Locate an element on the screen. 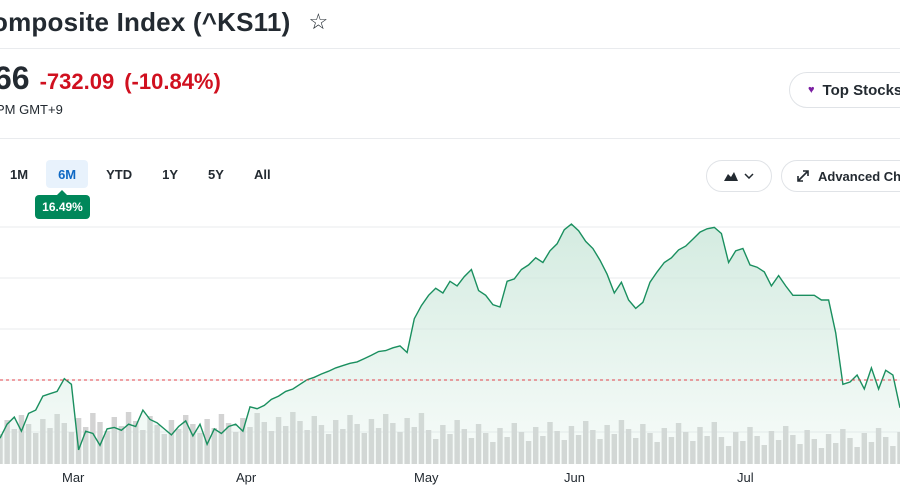 This screenshot has height=500, width=900. chart-type-button is located at coordinates (739, 176).